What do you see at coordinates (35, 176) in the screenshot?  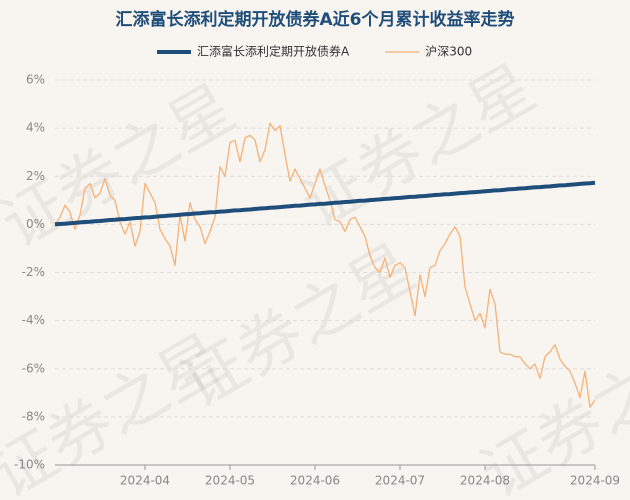 I see `y-tick-label: 2%` at bounding box center [35, 176].